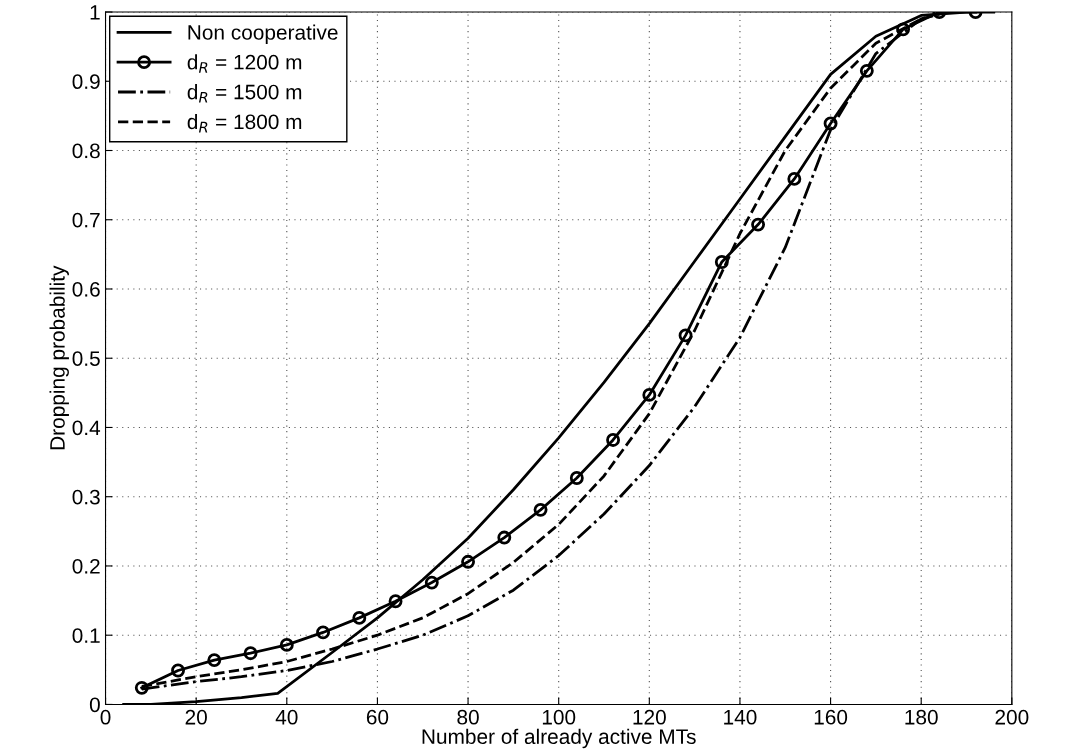  I want to click on x-tick-label: 160, so click(831, 717).